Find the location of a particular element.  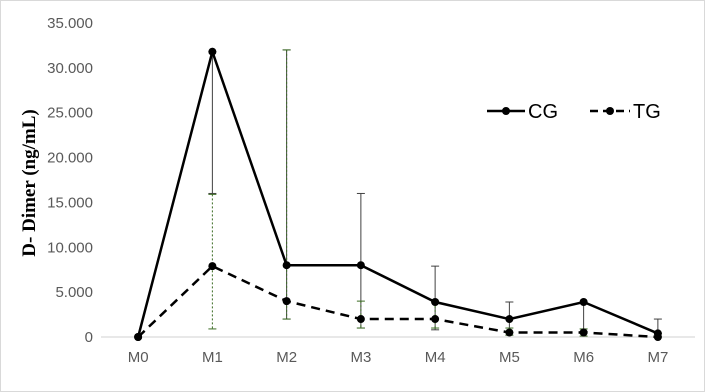

y-tick-label: 35.000 is located at coordinates (70, 23).